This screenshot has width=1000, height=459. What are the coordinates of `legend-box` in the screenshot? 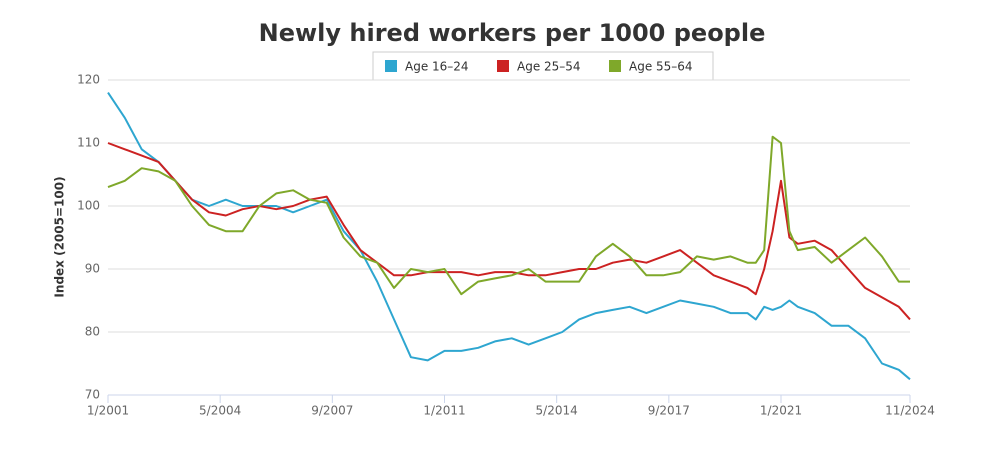 It's located at (543, 66).